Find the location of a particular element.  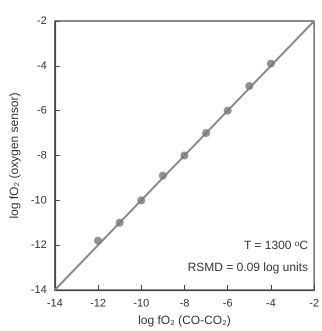

x-axis-title: log fO₂ (CO-CO₂) is located at coordinates (184, 319).